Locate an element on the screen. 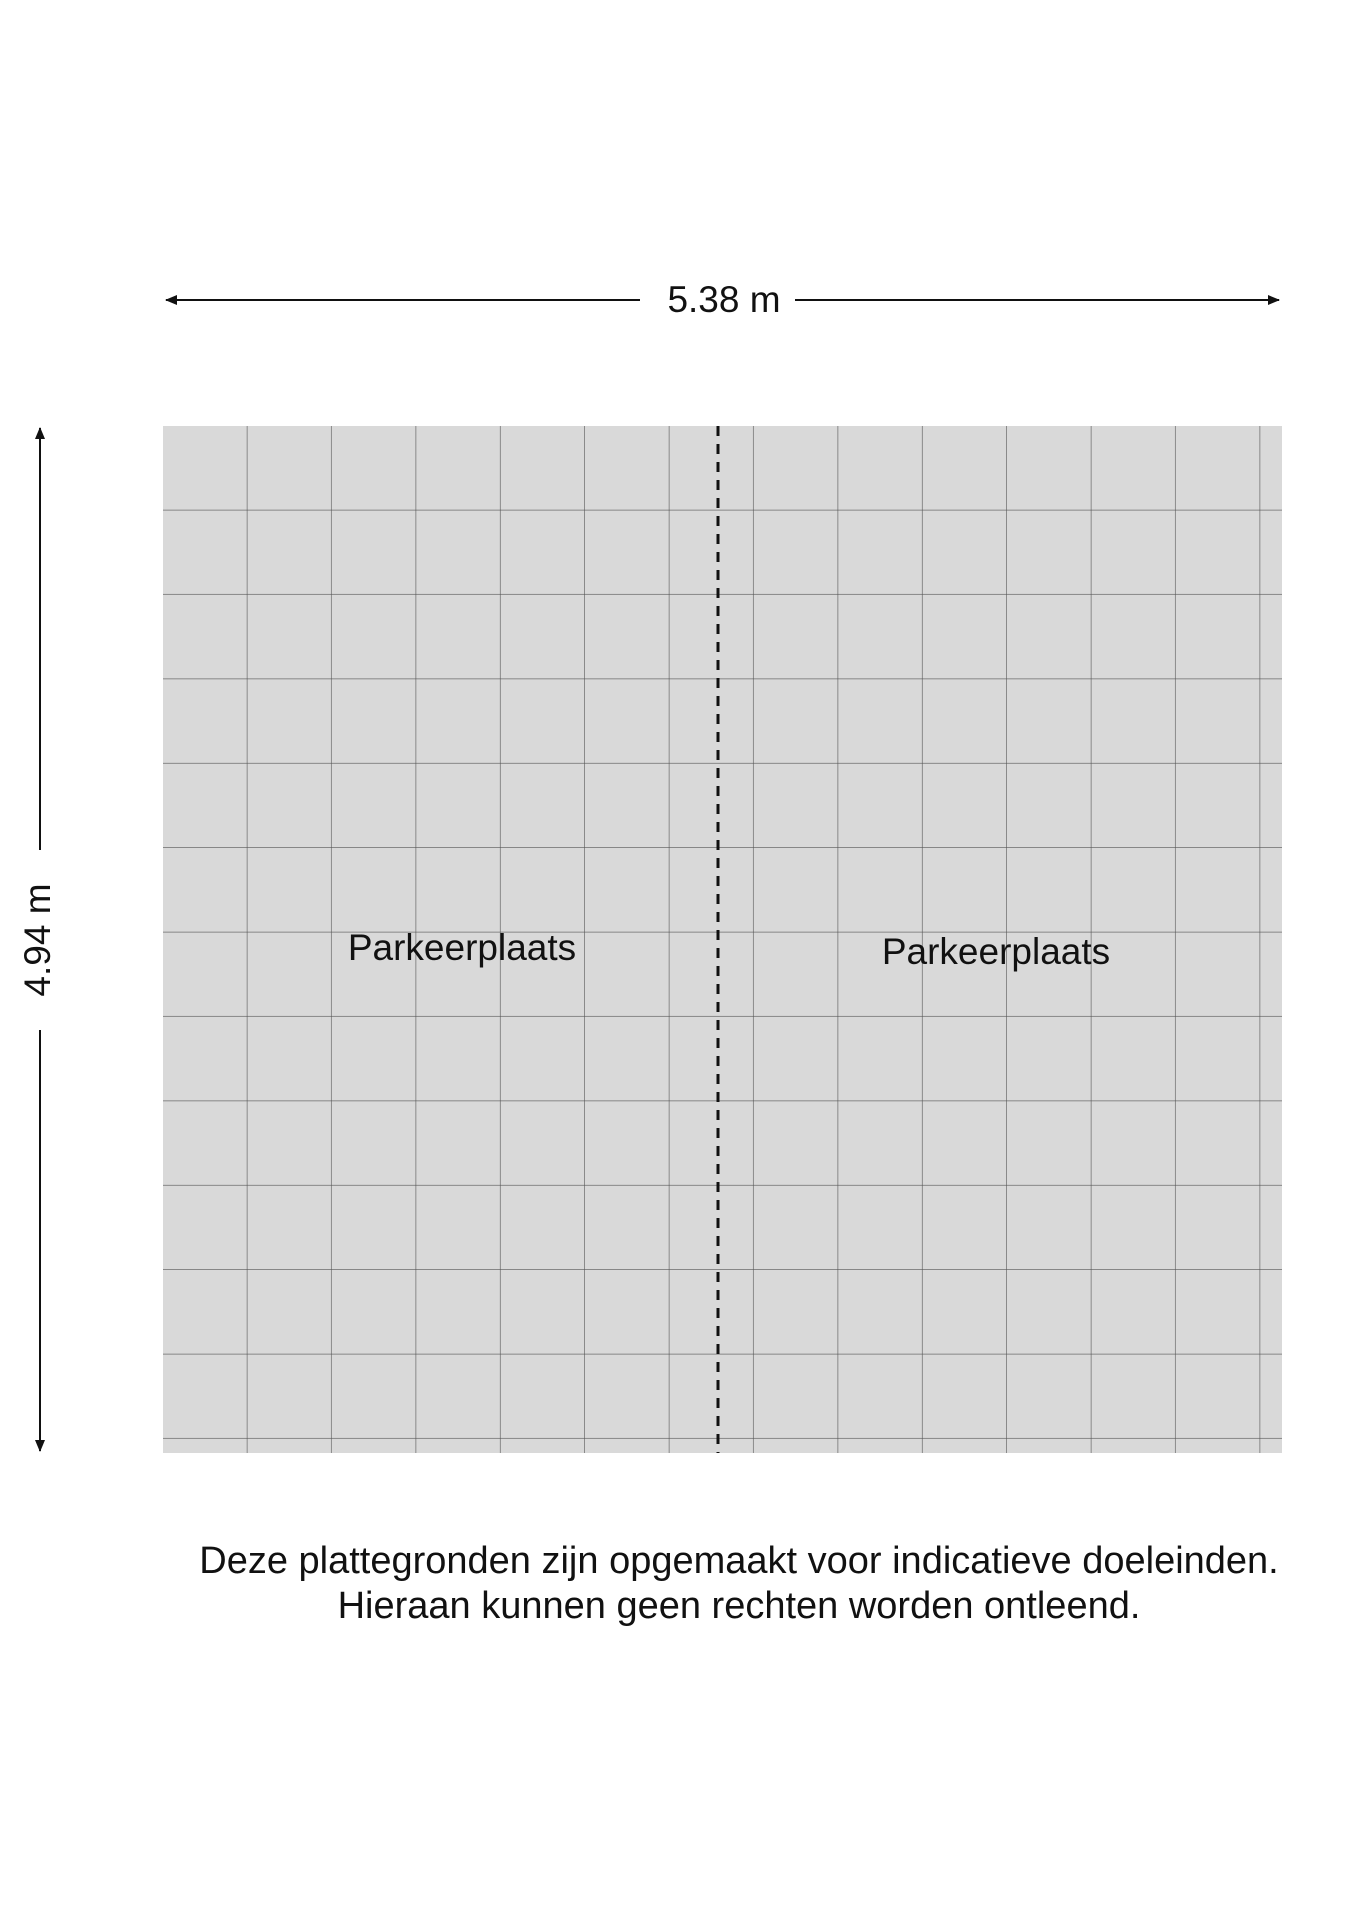 The width and height of the screenshot is (1358, 1925). depth-label: 4.94 m is located at coordinates (37, 939).